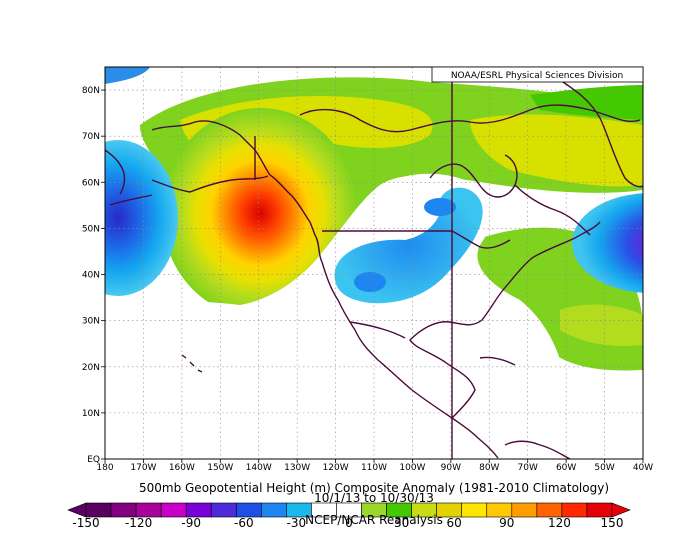  I want to click on border-us-mexico, so click(377, 330).